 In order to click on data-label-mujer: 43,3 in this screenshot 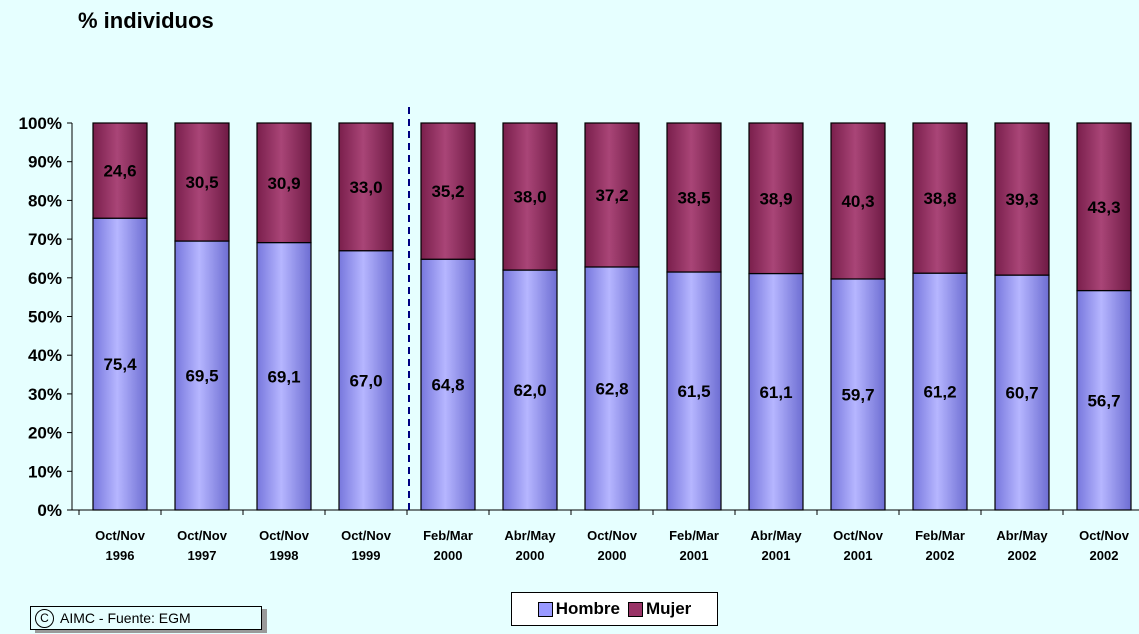, I will do `click(1103, 207)`.